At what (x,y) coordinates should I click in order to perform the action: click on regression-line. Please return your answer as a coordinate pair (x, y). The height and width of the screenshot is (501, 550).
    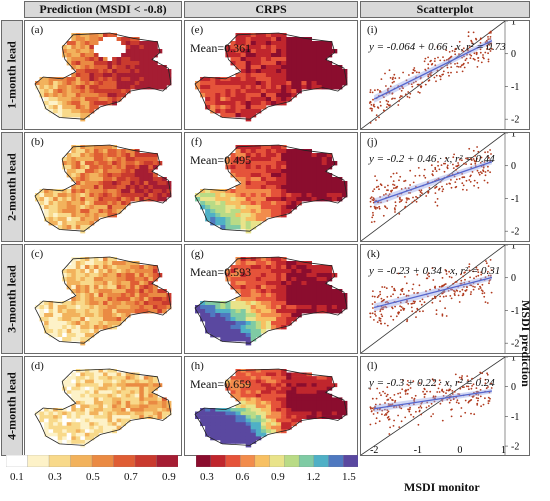
    Looking at the image, I should click on (433, 70).